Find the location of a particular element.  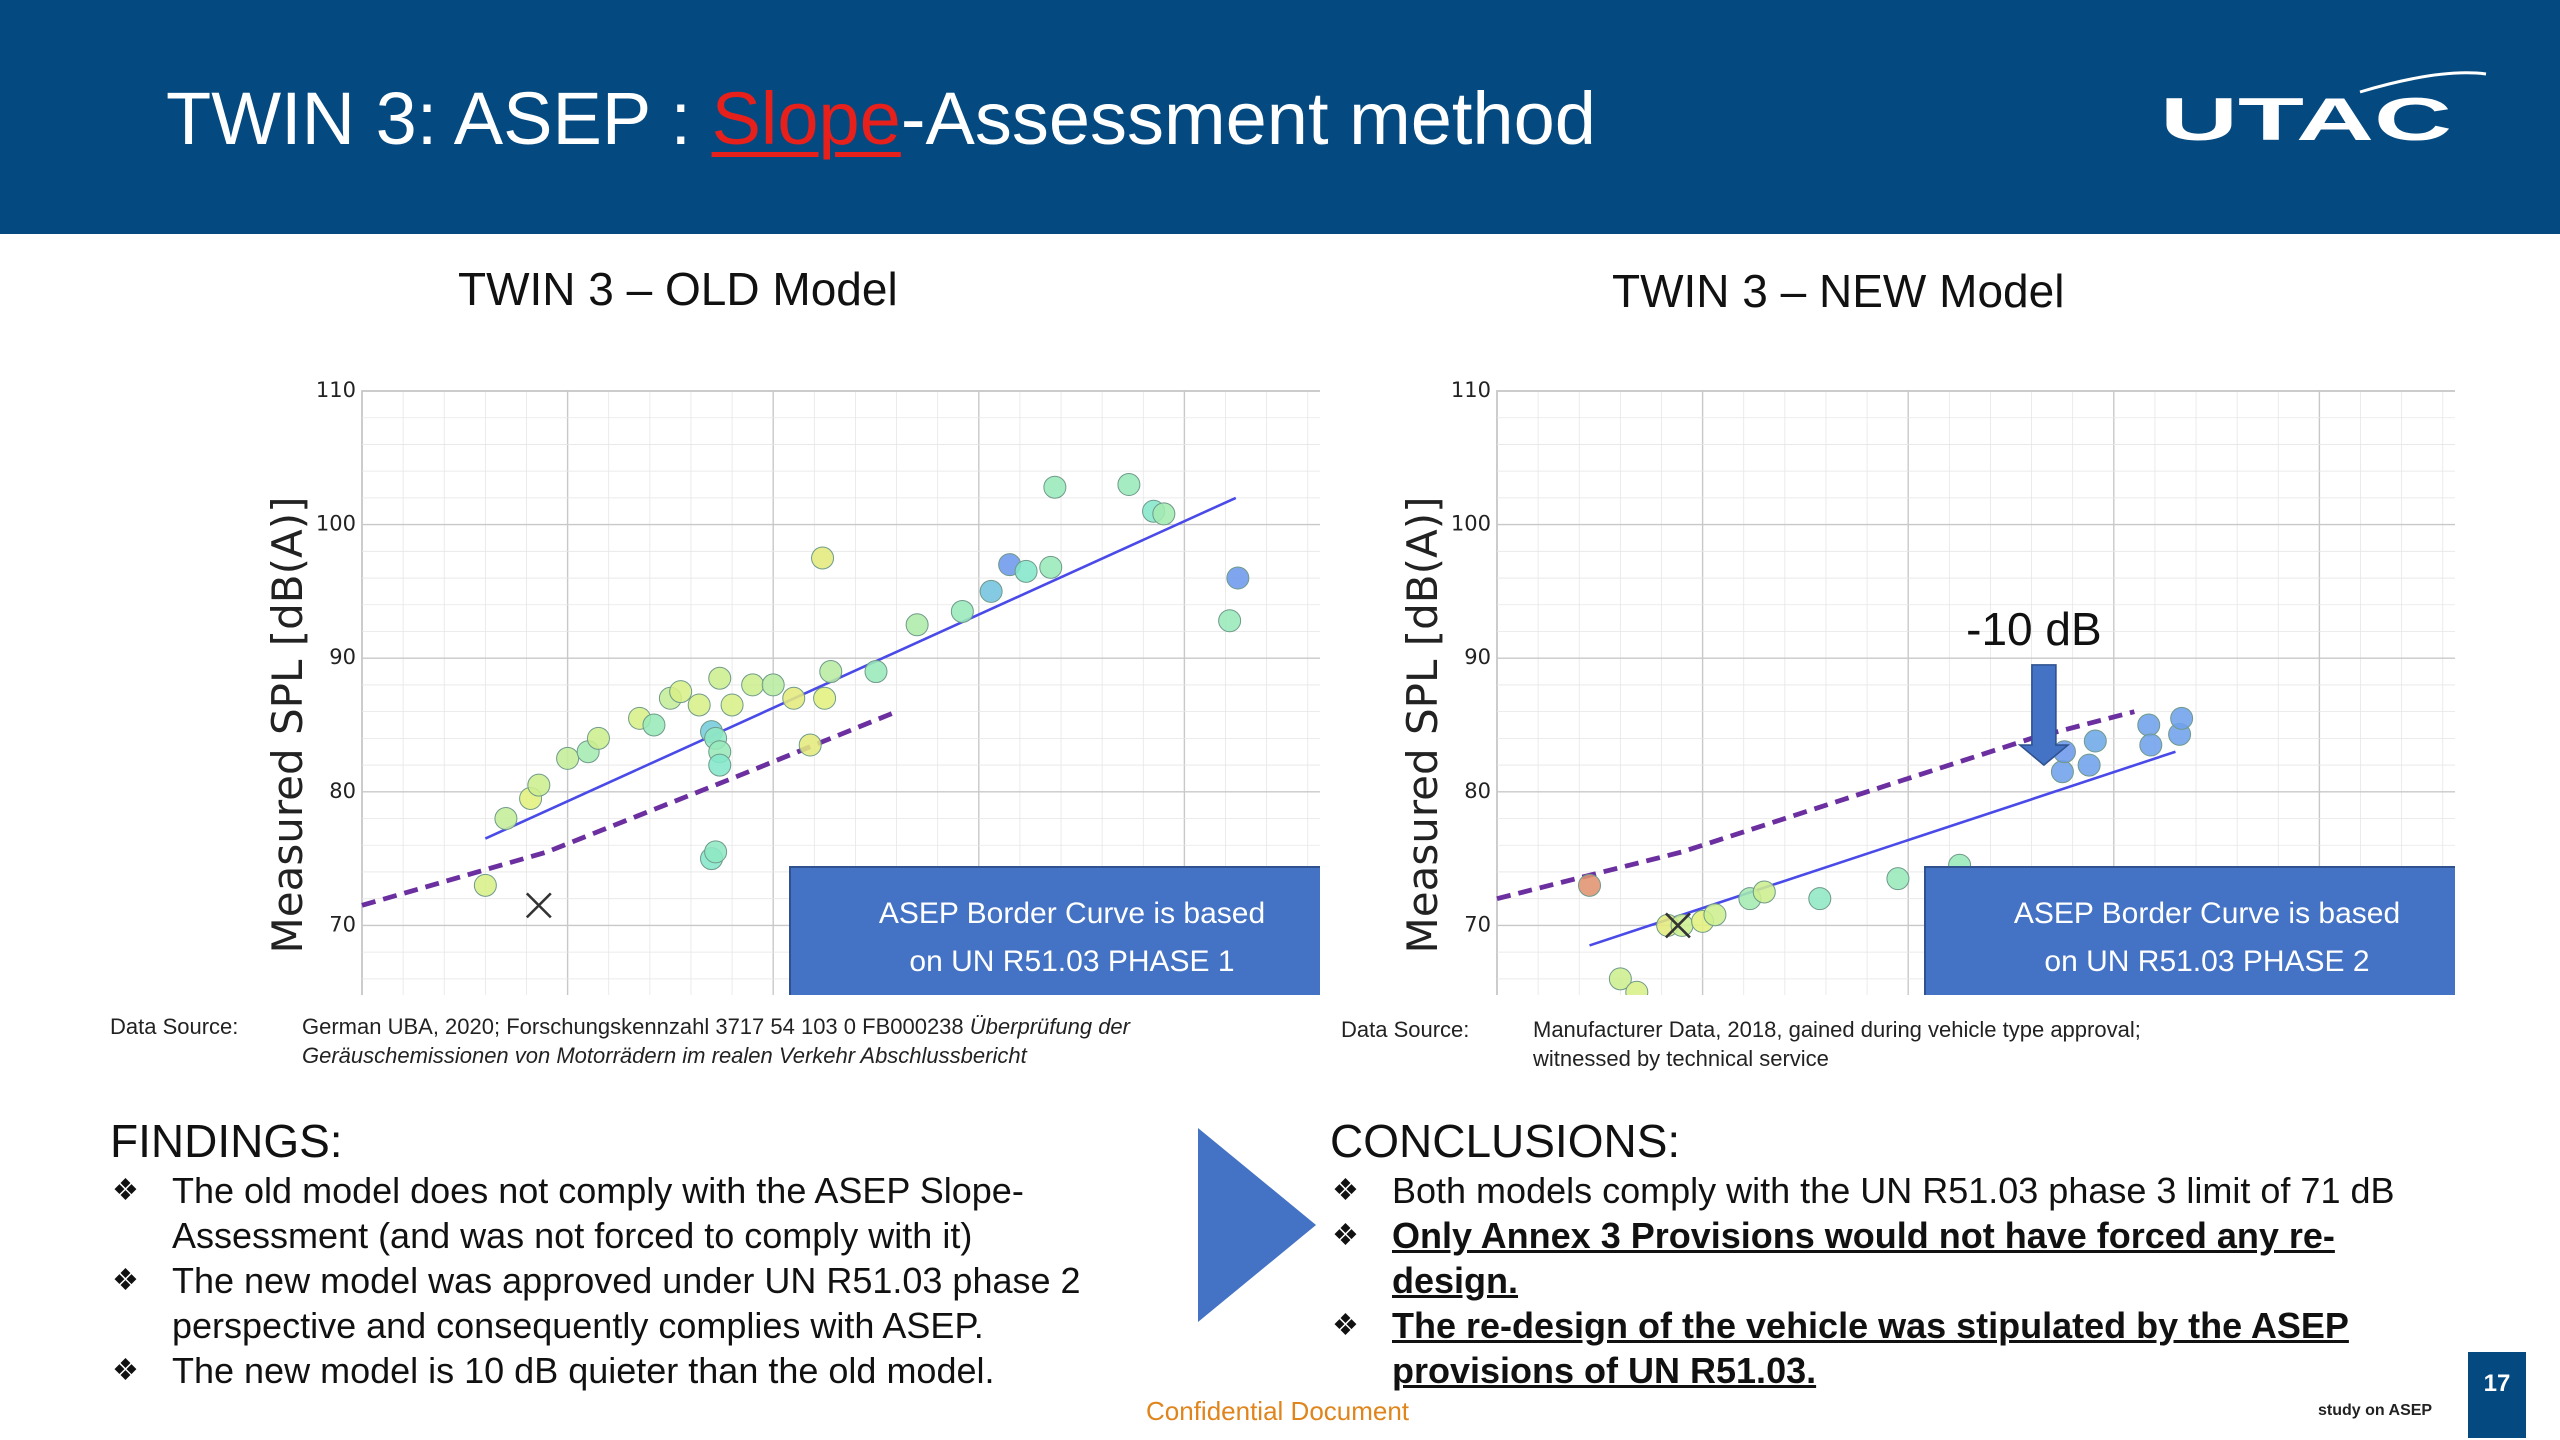

page-number: 17 is located at coordinates (2497, 1395).